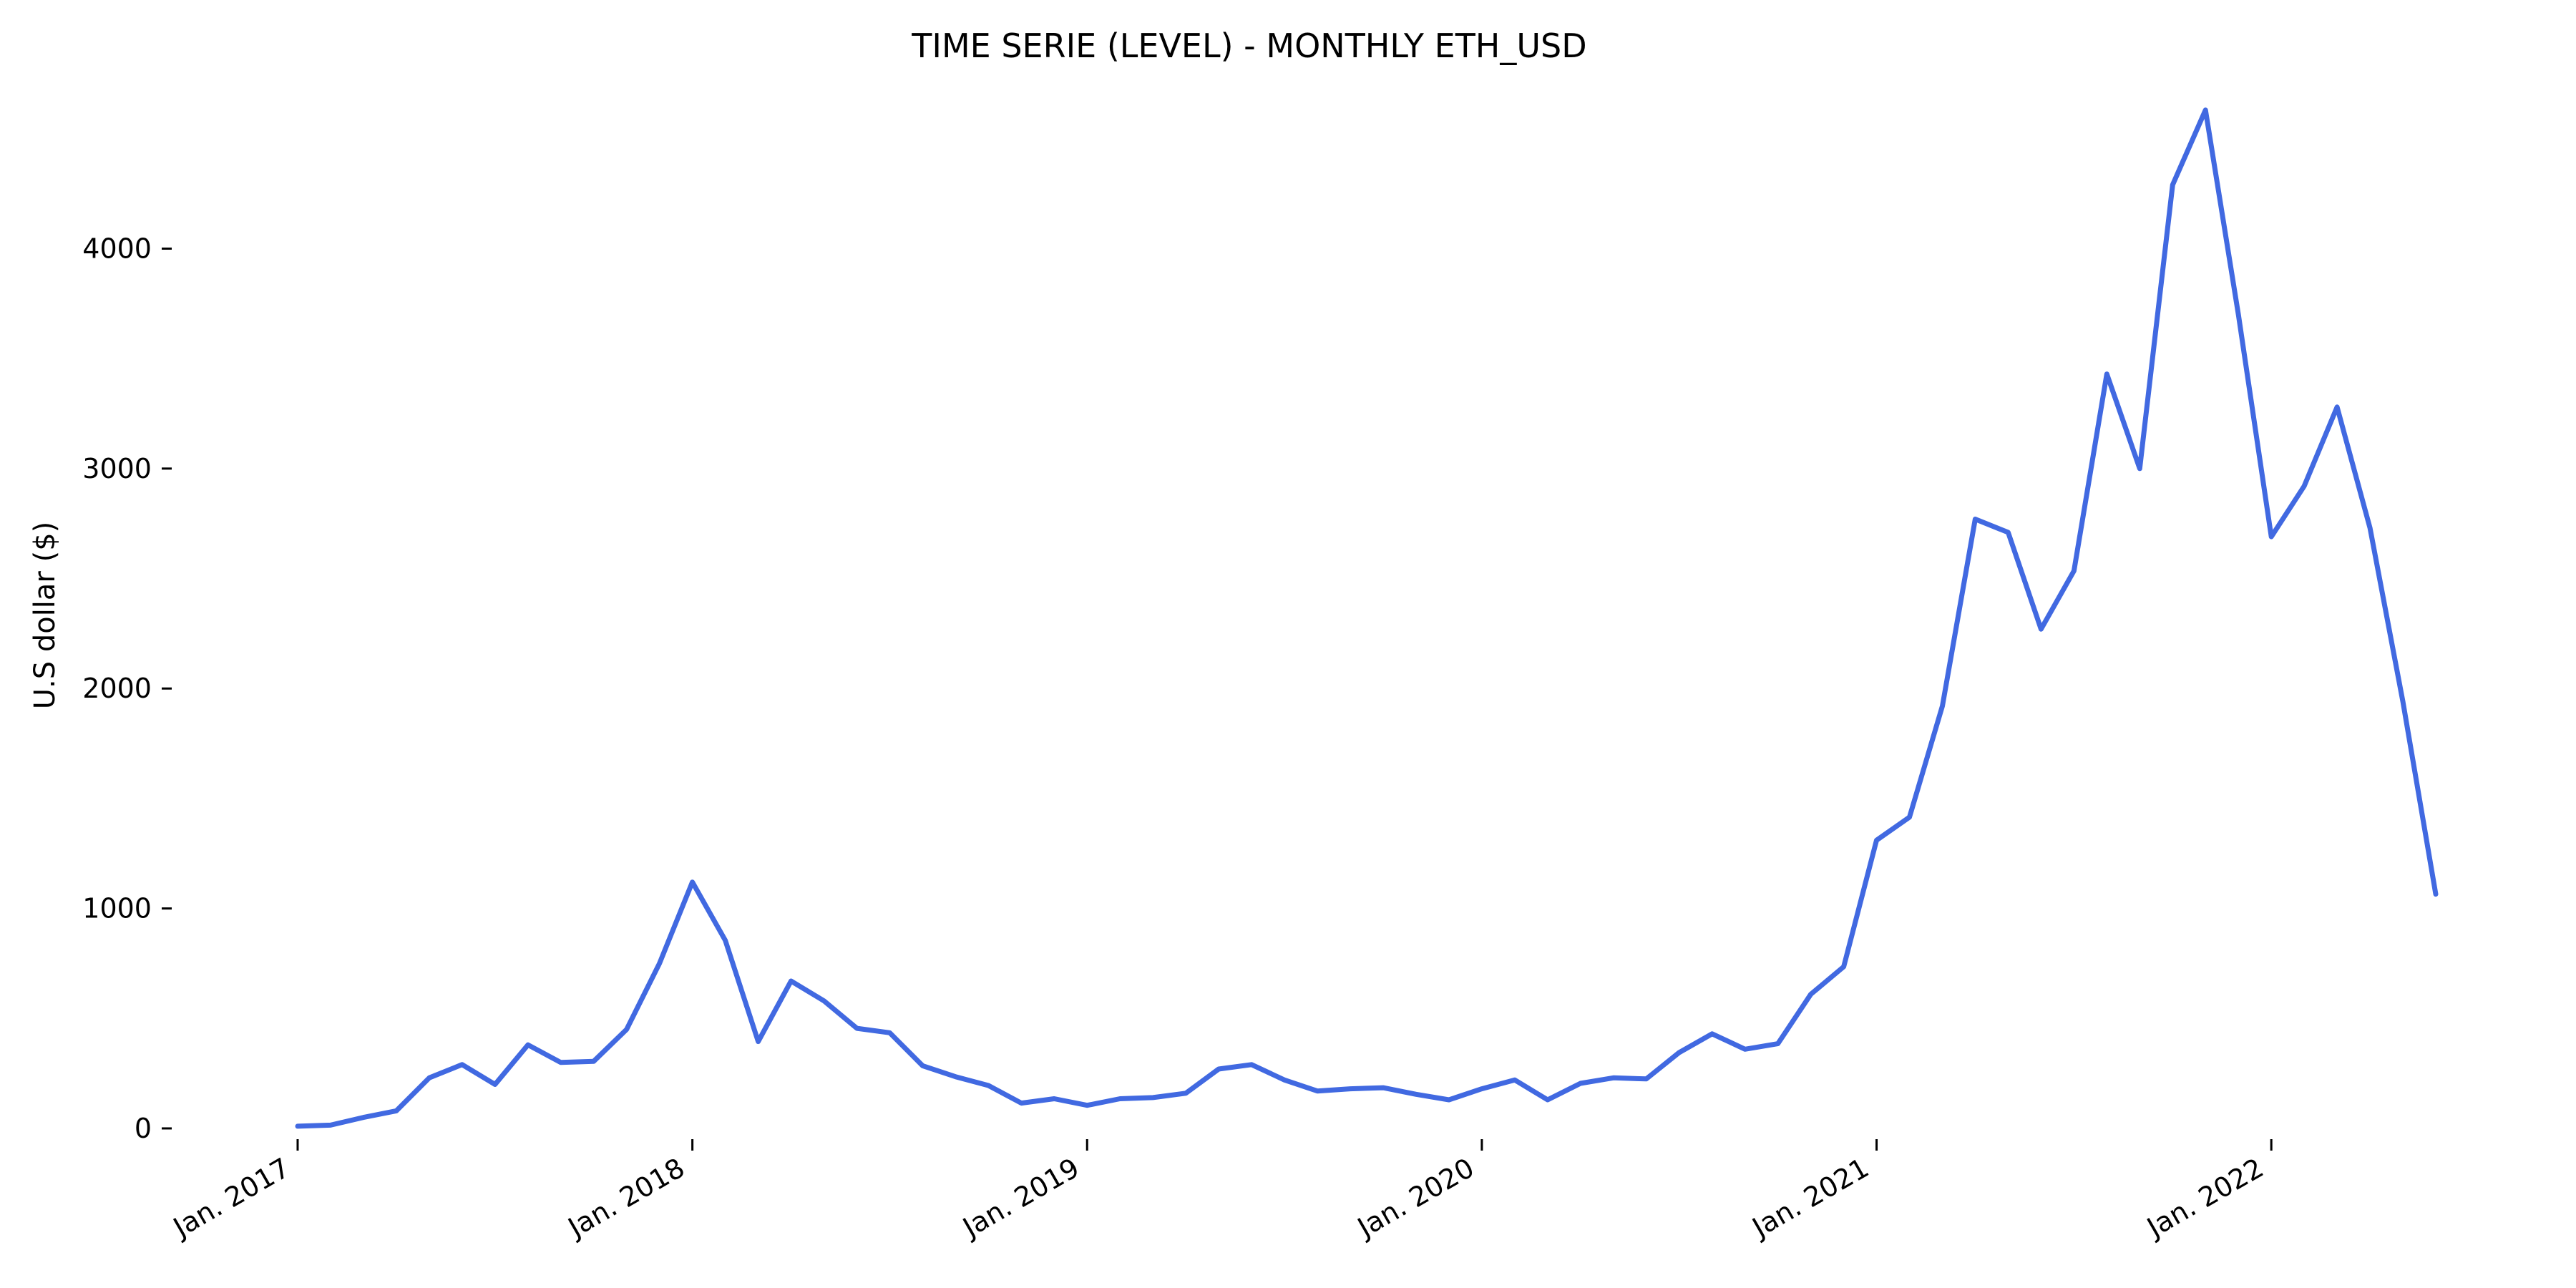 The image size is (2576, 1288). What do you see at coordinates (117, 248) in the screenshot?
I see `y-tick-label: 4000` at bounding box center [117, 248].